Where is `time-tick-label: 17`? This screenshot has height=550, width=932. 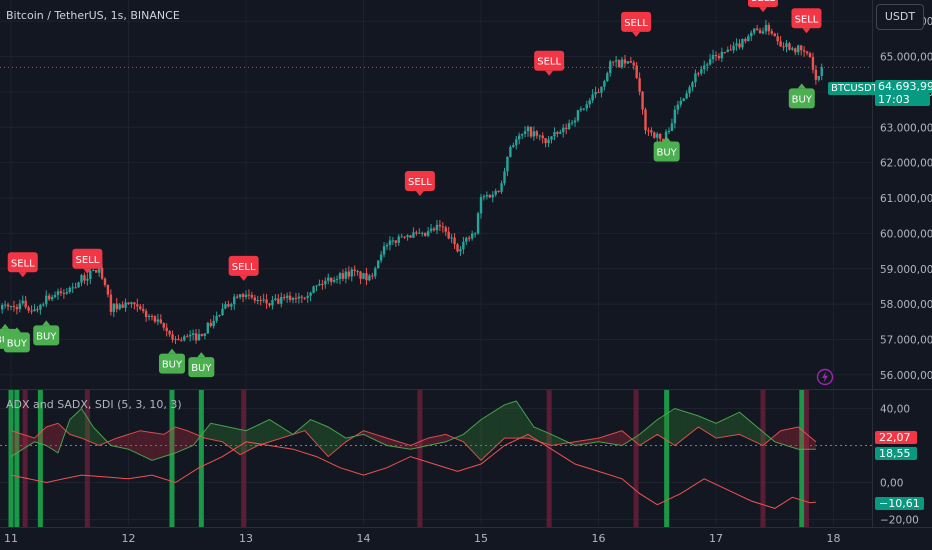 time-tick-label: 17 is located at coordinates (716, 538).